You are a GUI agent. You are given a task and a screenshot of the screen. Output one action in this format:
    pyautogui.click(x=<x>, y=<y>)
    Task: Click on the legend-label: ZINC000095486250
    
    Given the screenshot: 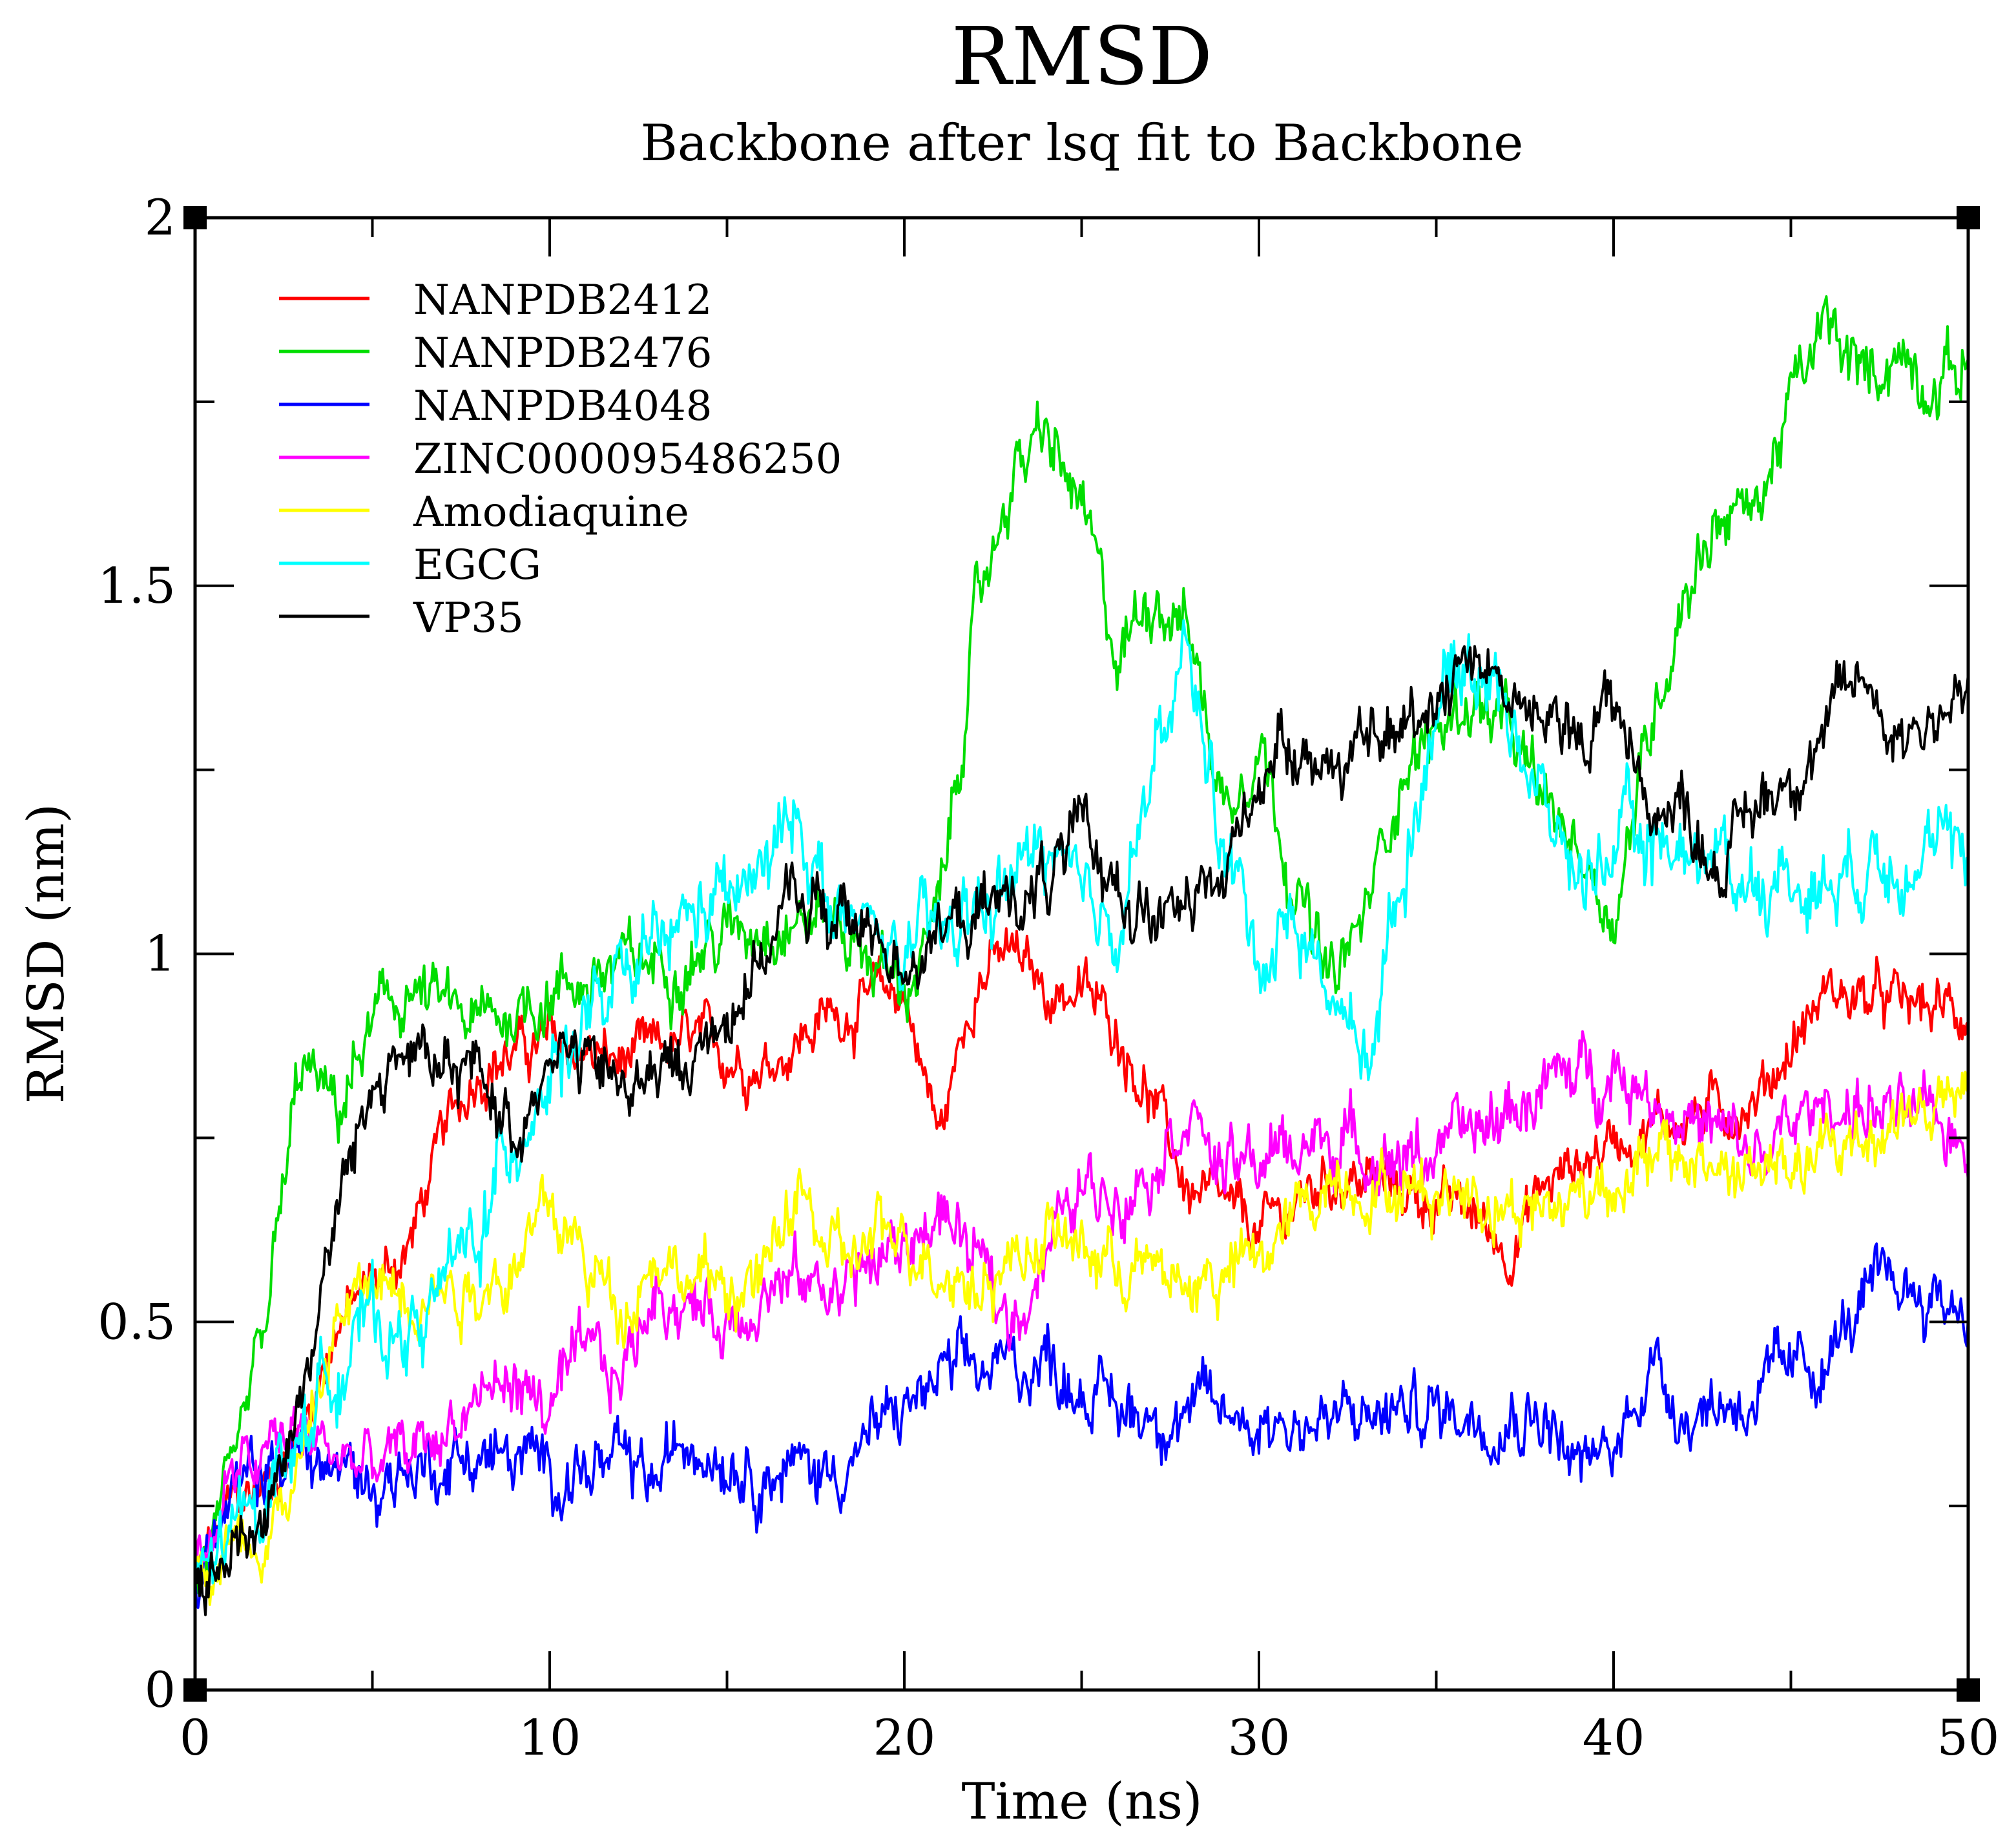 What is the action you would take?
    pyautogui.click(x=627, y=459)
    